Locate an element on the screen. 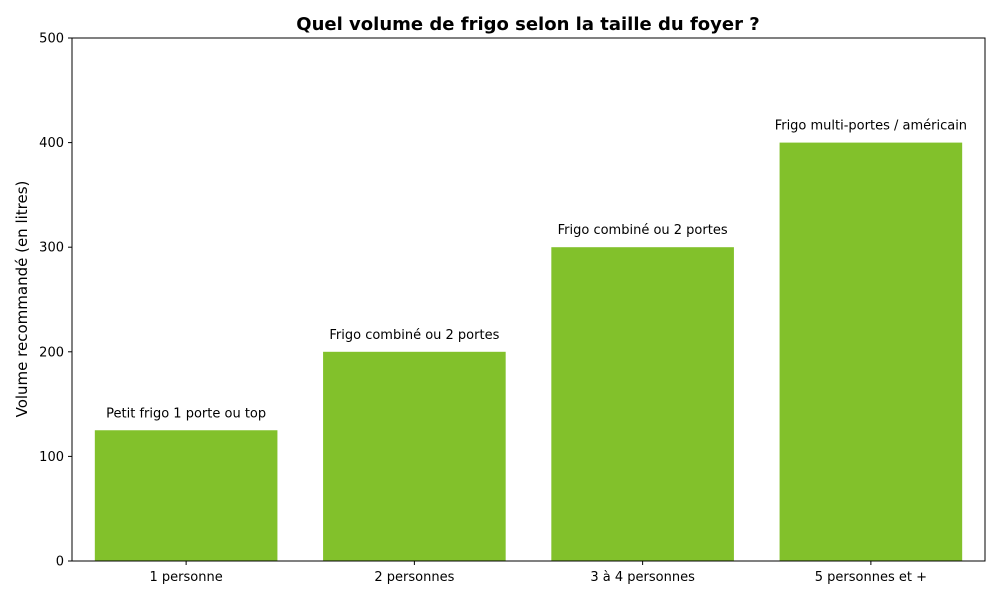  bar-label-1: Petit frigo 1 porte ou top is located at coordinates (186, 413).